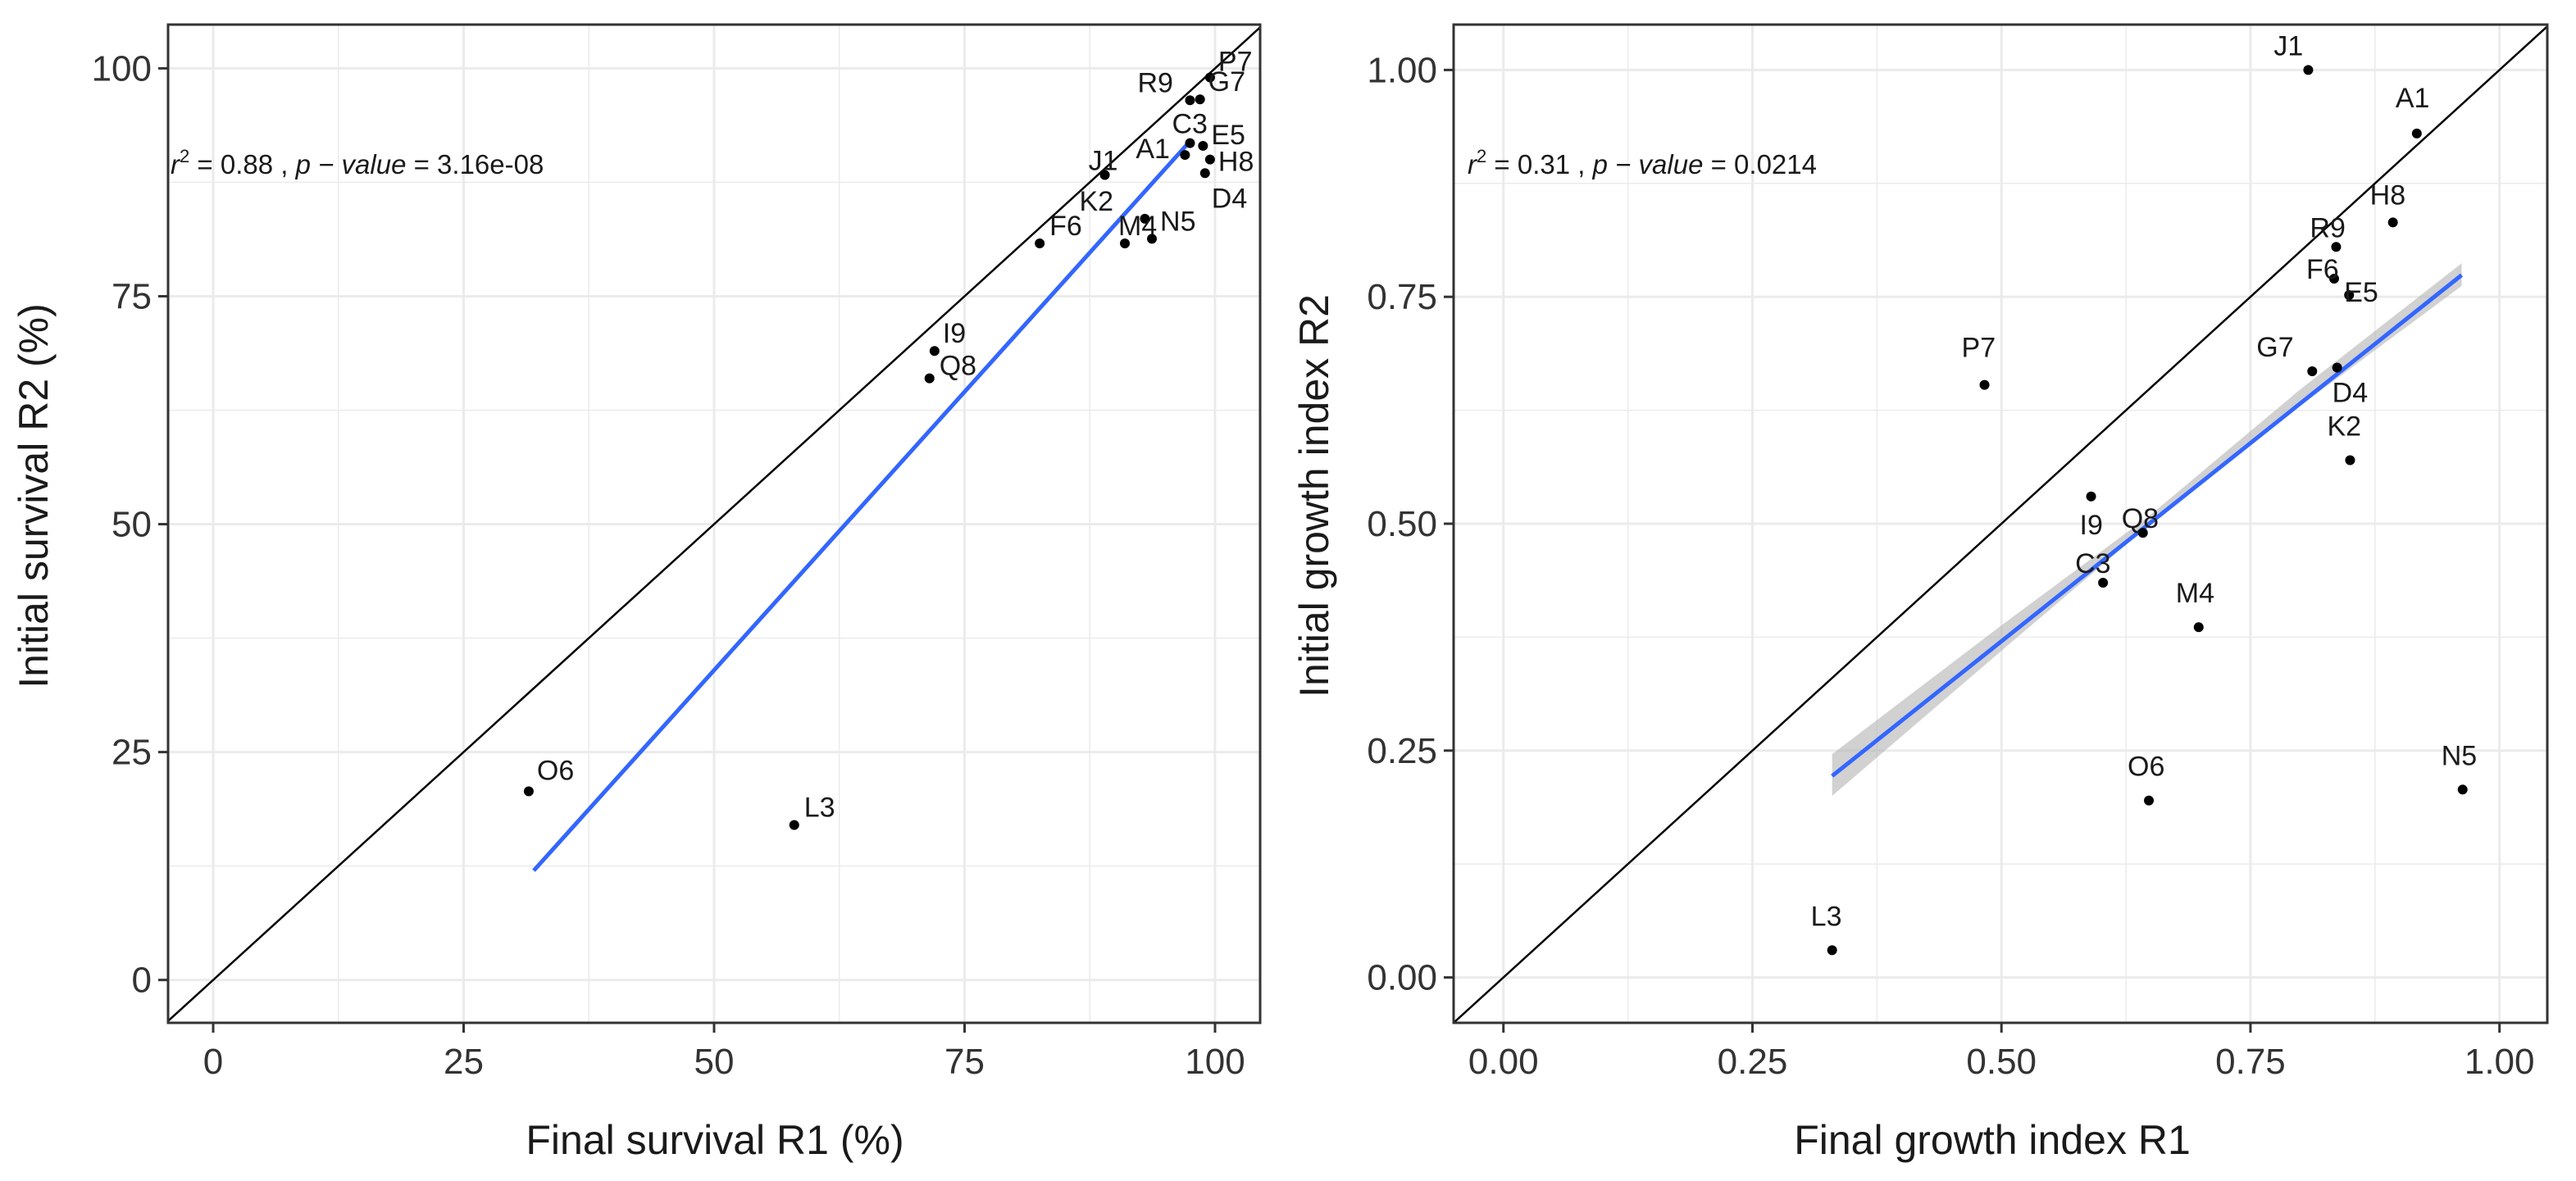 This screenshot has width=2576, height=1181. I want to click on growth-x-tick-label: 0.25, so click(1753, 1062).